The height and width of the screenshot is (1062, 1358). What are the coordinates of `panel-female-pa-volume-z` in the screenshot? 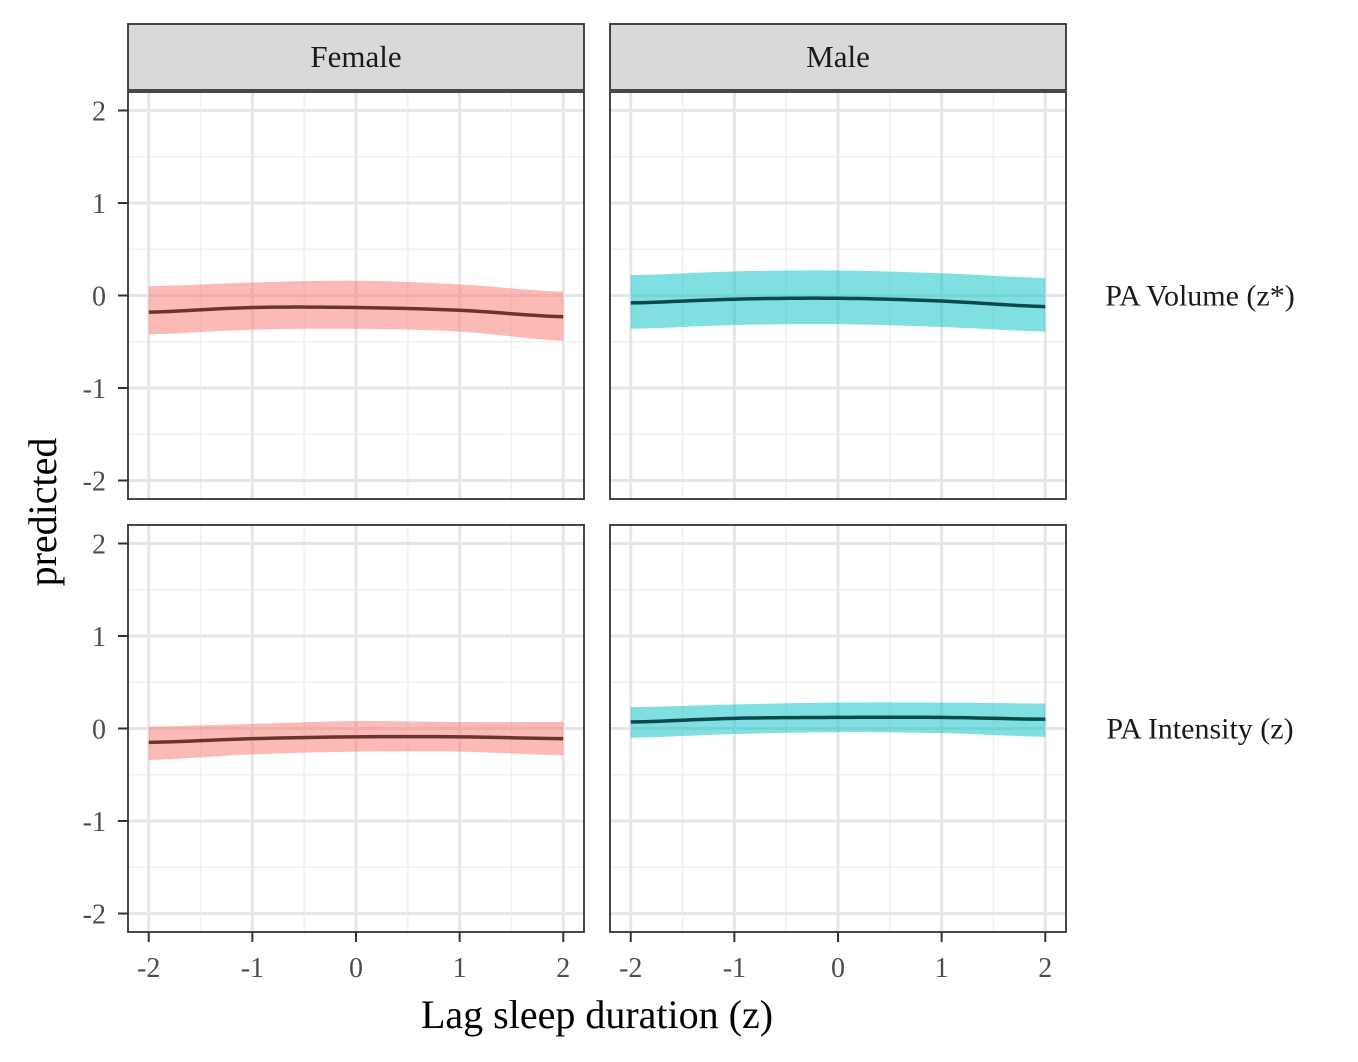 It's located at (356, 295).